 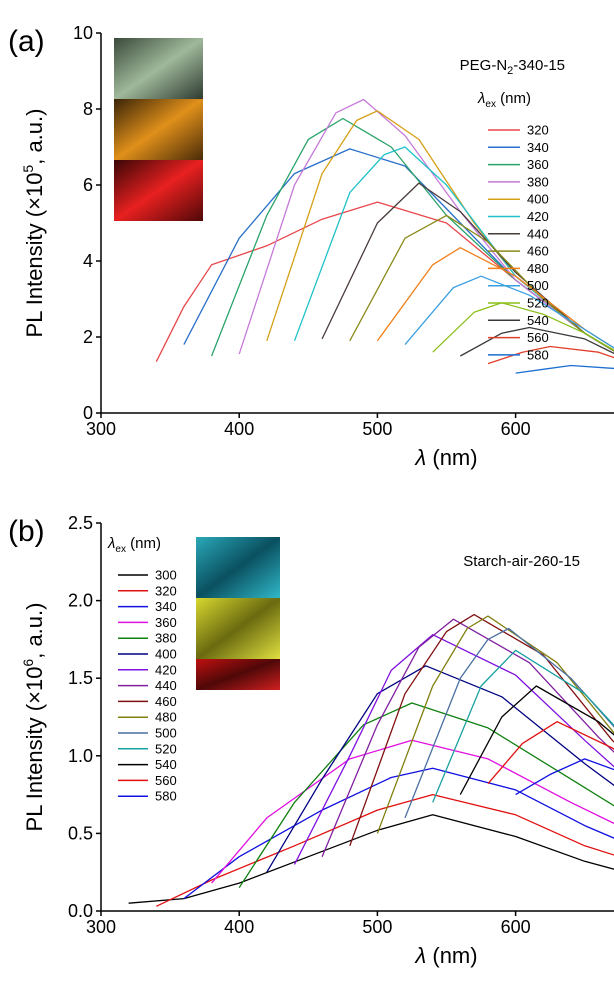 What do you see at coordinates (33, 223) in the screenshot?
I see `y-axis-label: PL Intensity (×105, a.u.)` at bounding box center [33, 223].